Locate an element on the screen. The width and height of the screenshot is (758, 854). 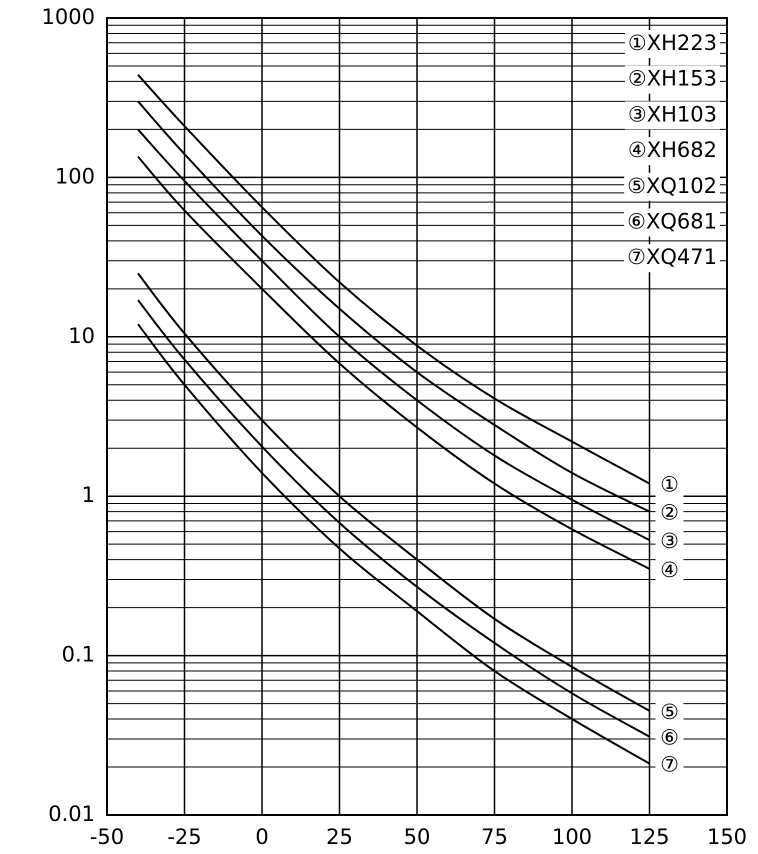
y-tick-label: 0.1 is located at coordinates (78, 655).